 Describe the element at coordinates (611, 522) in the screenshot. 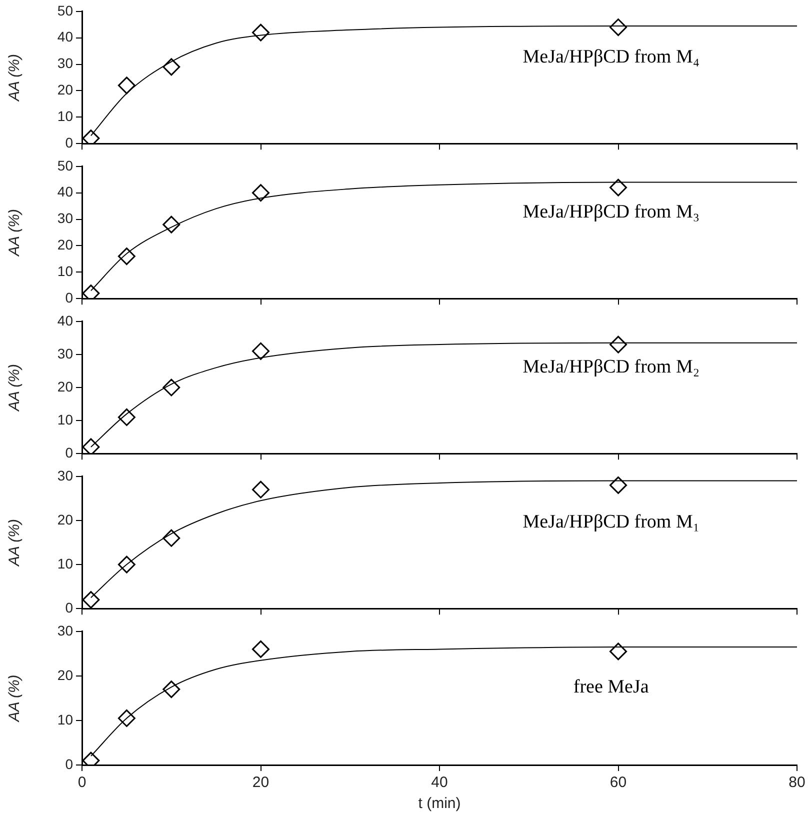

I see `annotation: MeJa/HPβCD from M₁` at that location.